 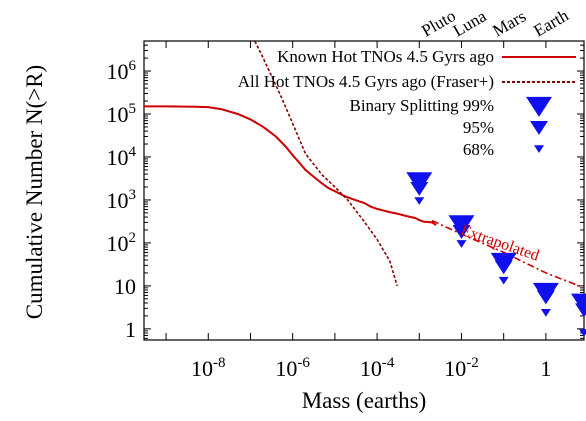 What do you see at coordinates (377, 368) in the screenshot?
I see `x-tick-label: 10⁻⁴` at bounding box center [377, 368].